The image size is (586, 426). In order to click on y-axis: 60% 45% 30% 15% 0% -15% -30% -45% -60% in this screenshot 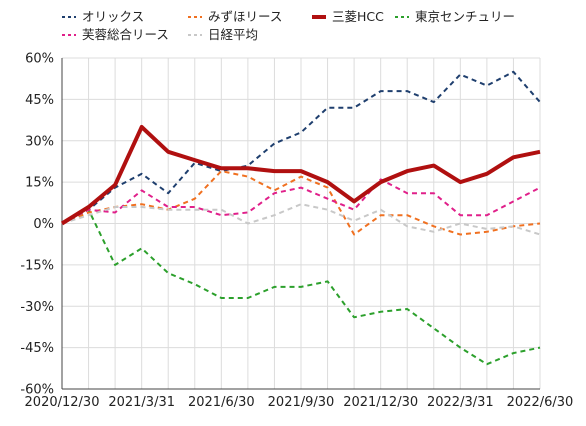, I will do `click(37, 225)`.